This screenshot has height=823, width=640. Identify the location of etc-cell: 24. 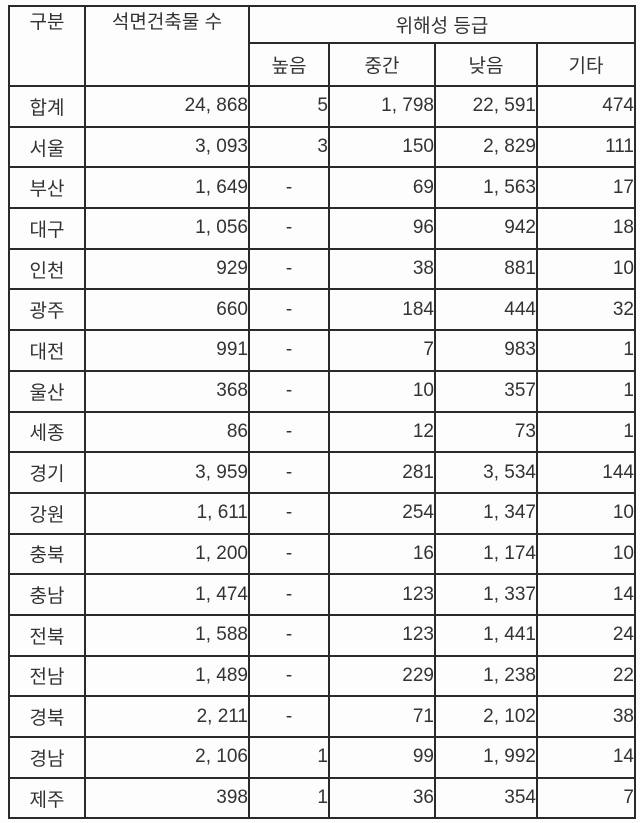
(586, 635).